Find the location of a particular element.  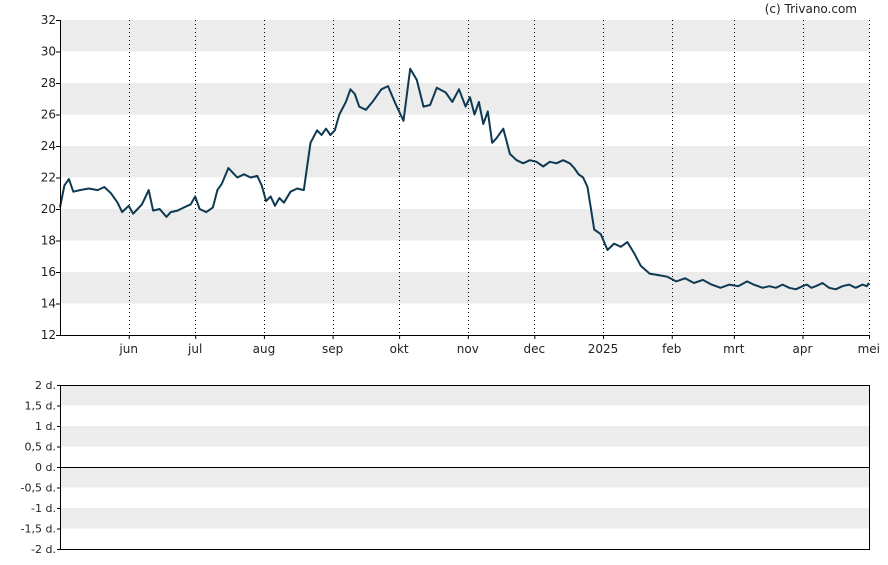

x-tick-label: jul is located at coordinates (194, 349).